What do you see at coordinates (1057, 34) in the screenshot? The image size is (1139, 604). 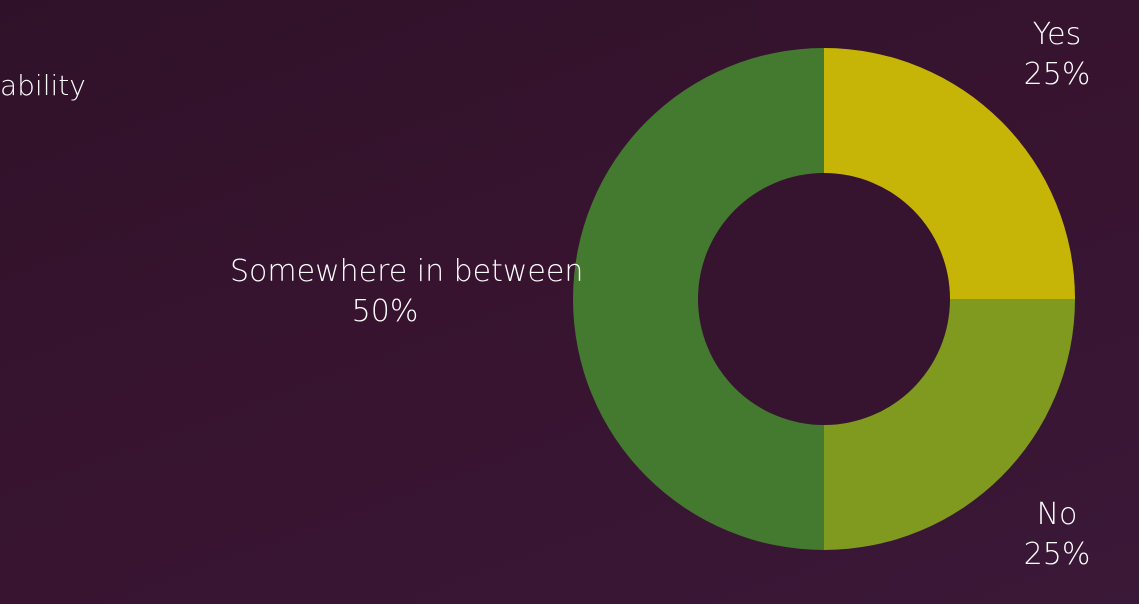 I see `slice-label-yes-category: Yes` at bounding box center [1057, 34].